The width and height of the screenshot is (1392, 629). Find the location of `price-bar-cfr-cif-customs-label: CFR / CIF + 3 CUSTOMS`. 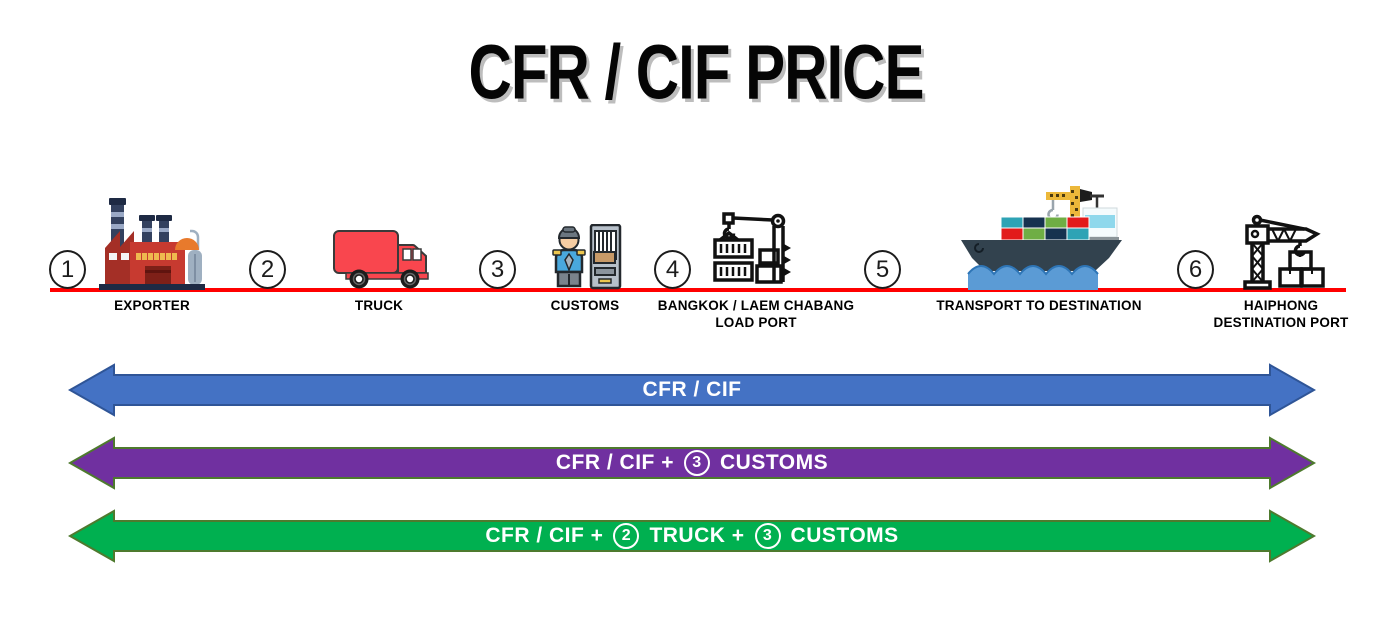

price-bar-cfr-cif-customs-label: CFR / CIF + 3 CUSTOMS is located at coordinates (692, 463).